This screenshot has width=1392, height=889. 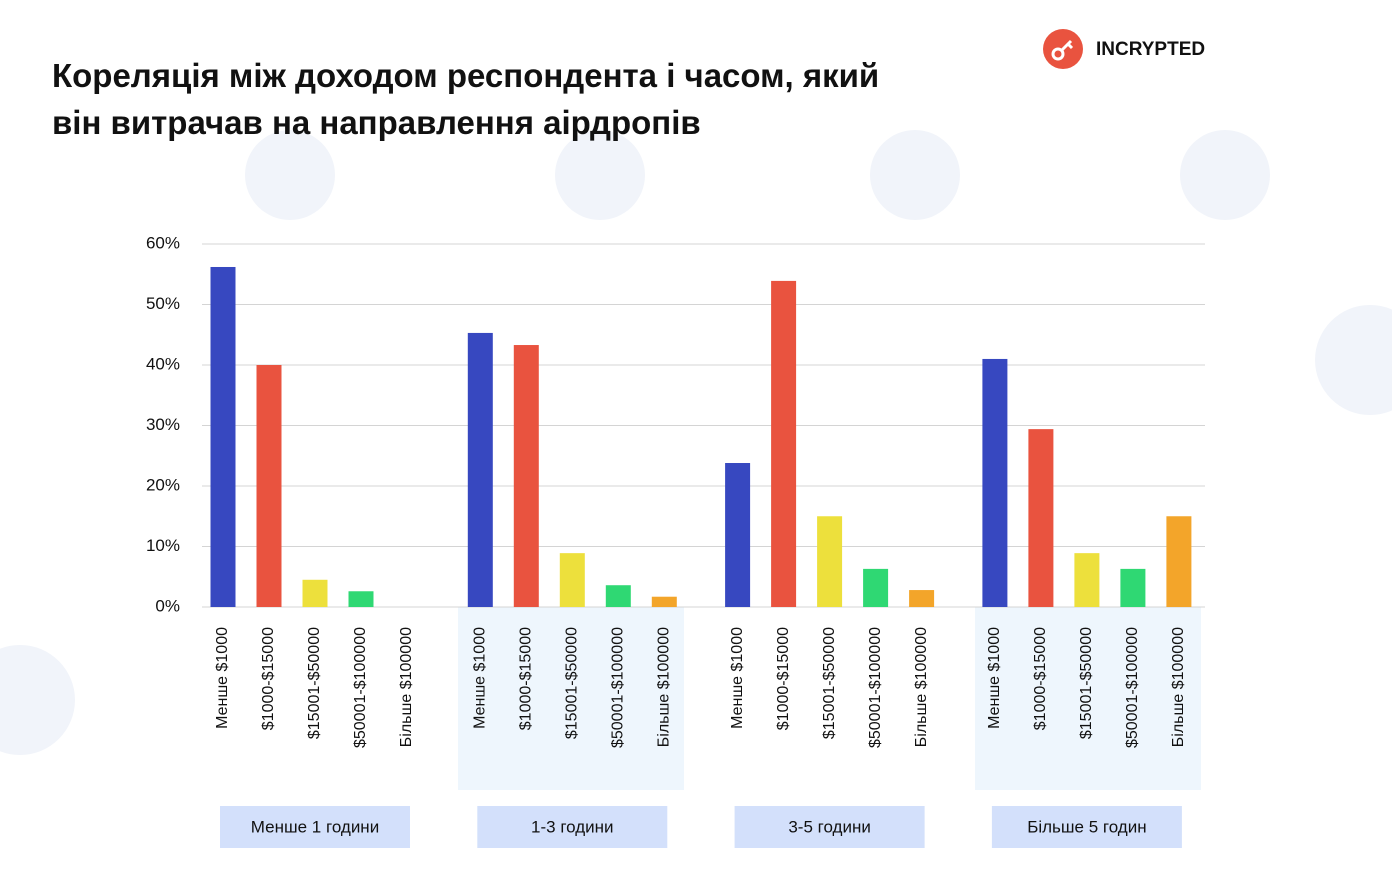 I want to click on y-tick-label: 10%, so click(x=163, y=545).